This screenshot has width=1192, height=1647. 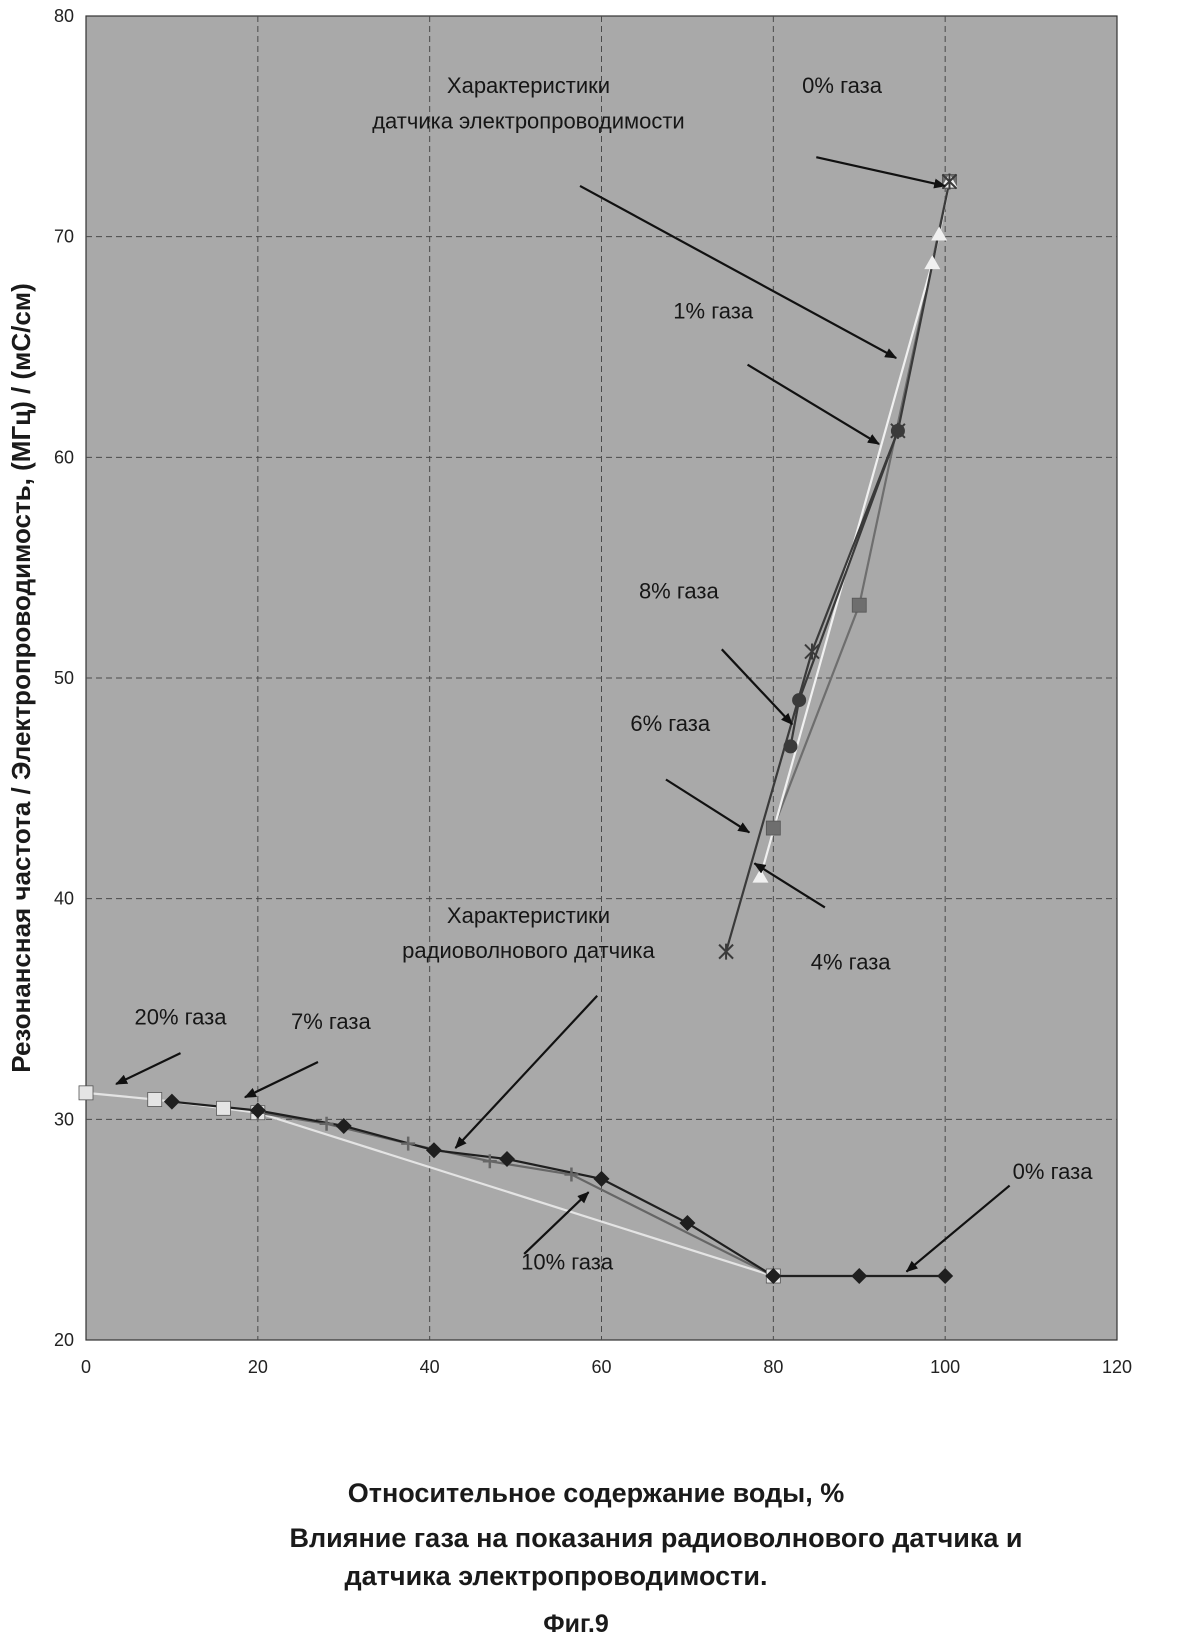 What do you see at coordinates (773, 1367) in the screenshot?
I see `x-tick-label: 80` at bounding box center [773, 1367].